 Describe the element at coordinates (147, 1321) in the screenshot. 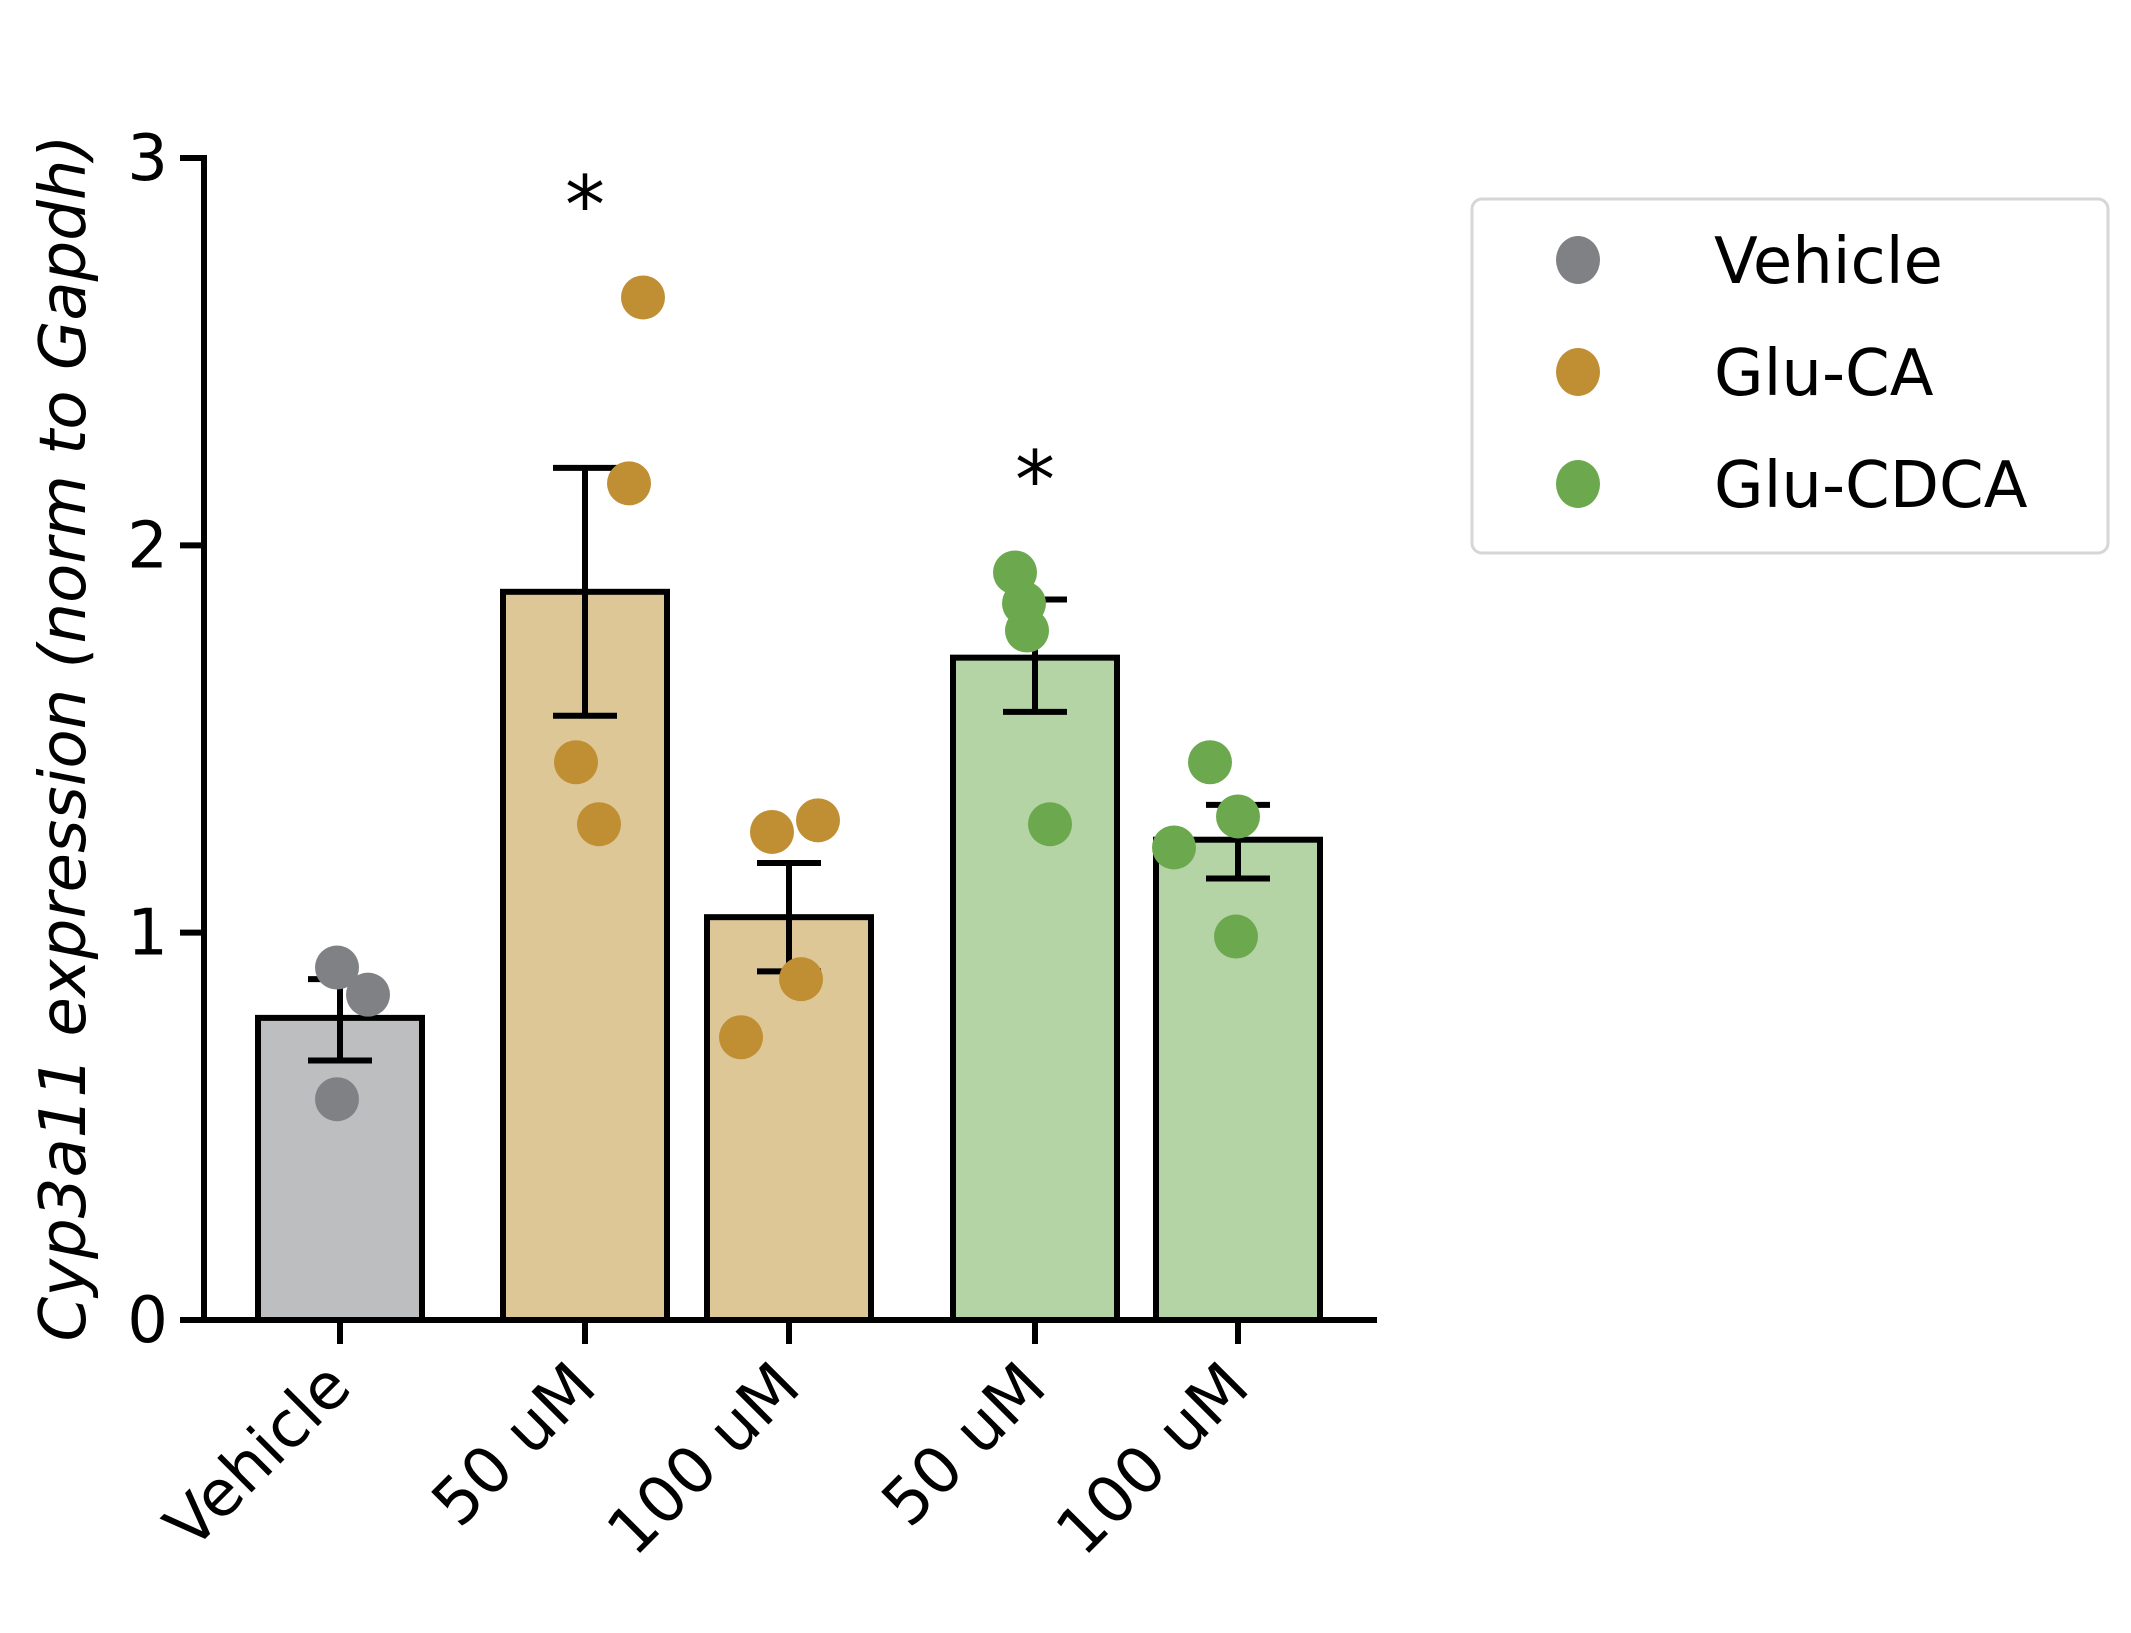

I see `y-tick-label: 0` at that location.